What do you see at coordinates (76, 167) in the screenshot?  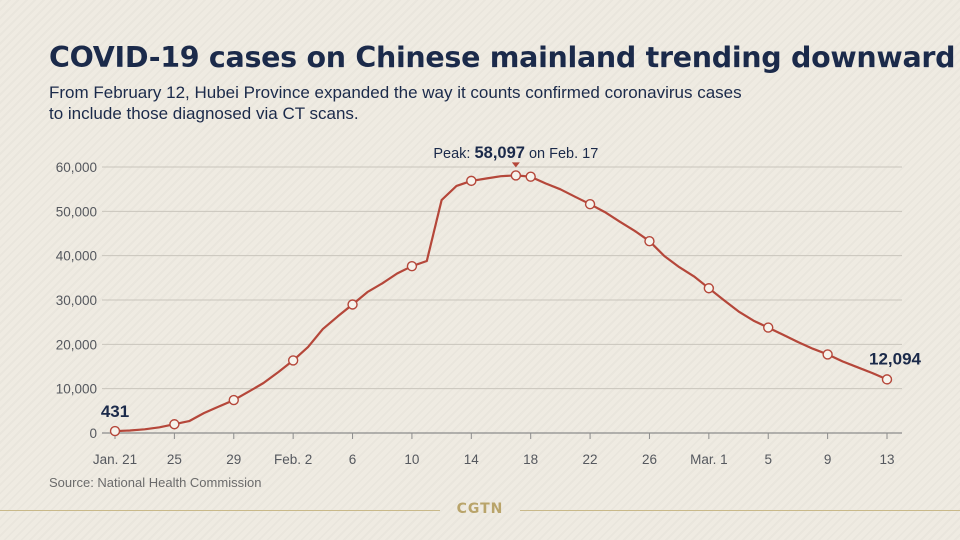 I see `y-tick-label: 60,000` at bounding box center [76, 167].